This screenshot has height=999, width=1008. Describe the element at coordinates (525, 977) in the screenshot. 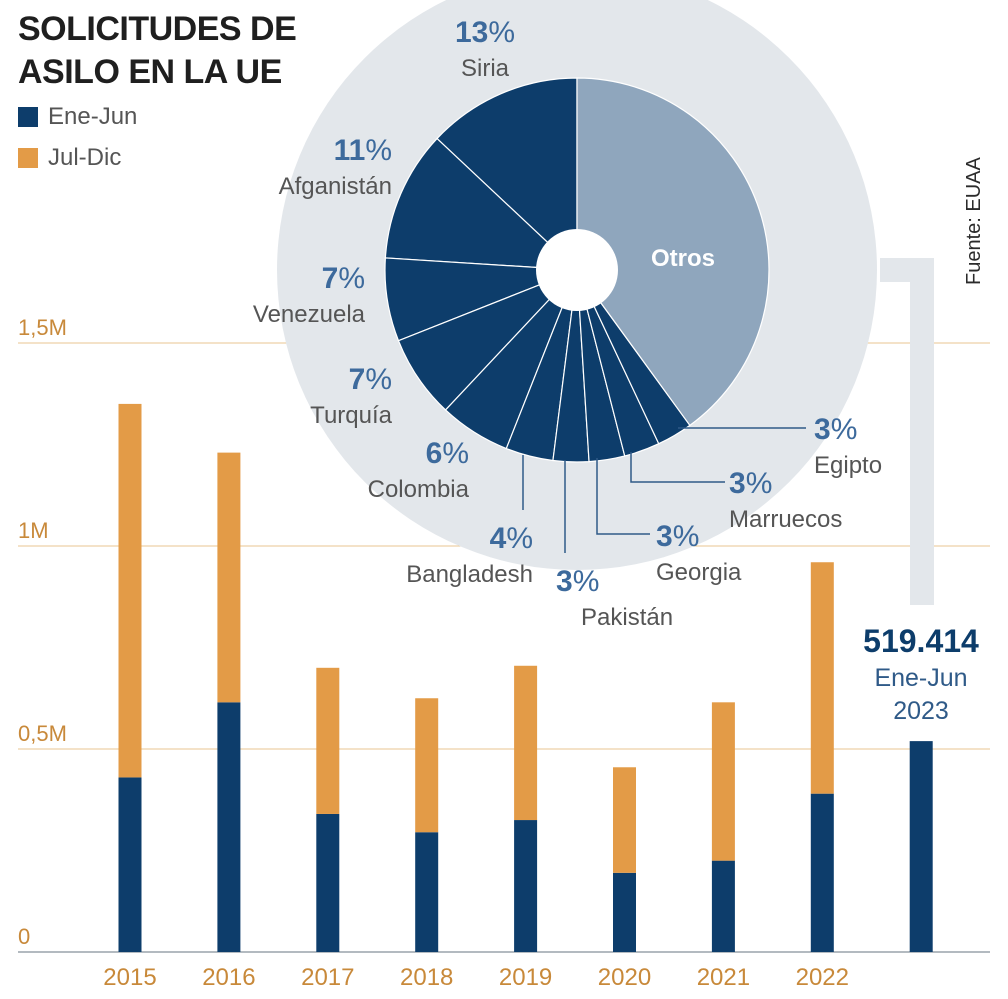

I see `x-tick-label-2019: 2019` at that location.